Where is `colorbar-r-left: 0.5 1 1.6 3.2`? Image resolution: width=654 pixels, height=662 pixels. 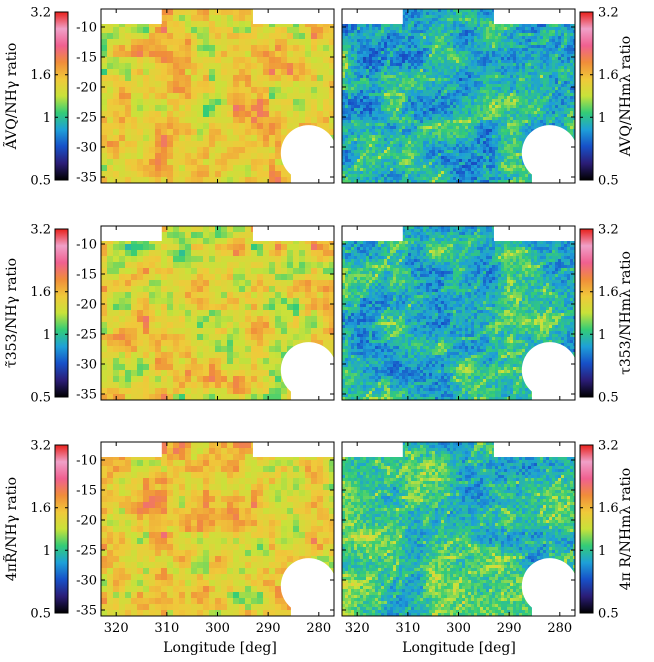 colorbar-r-left: 0.5 1 1.6 3.2 is located at coordinates (49, 530).